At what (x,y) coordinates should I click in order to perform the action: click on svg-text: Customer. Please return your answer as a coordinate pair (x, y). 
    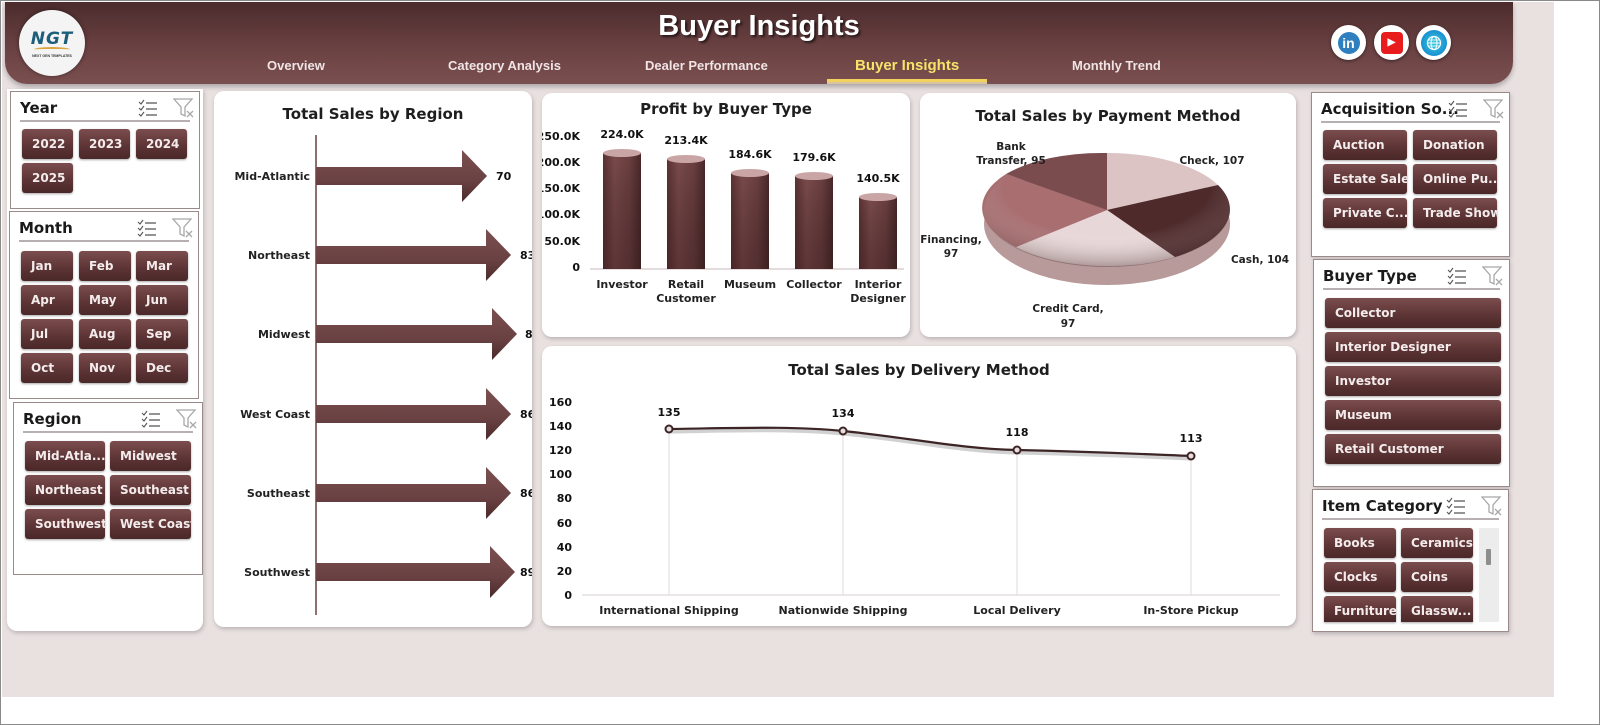
    Looking at the image, I should click on (686, 298).